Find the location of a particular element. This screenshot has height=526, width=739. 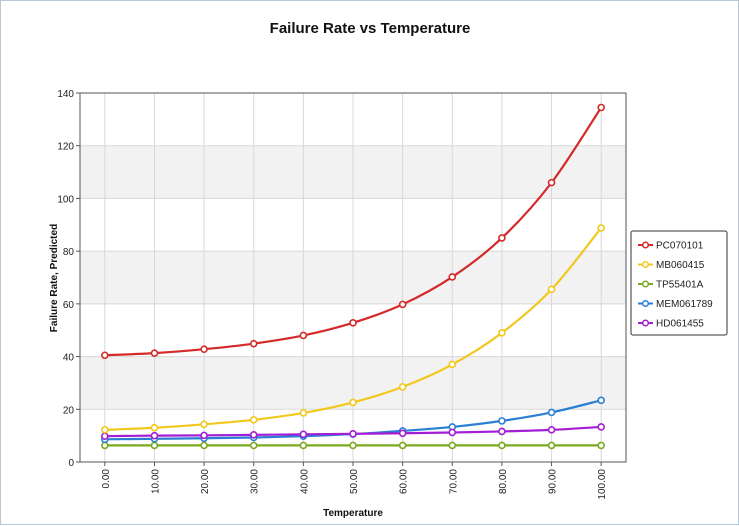

x-tick-label: 80.00 is located at coordinates (503, 481).